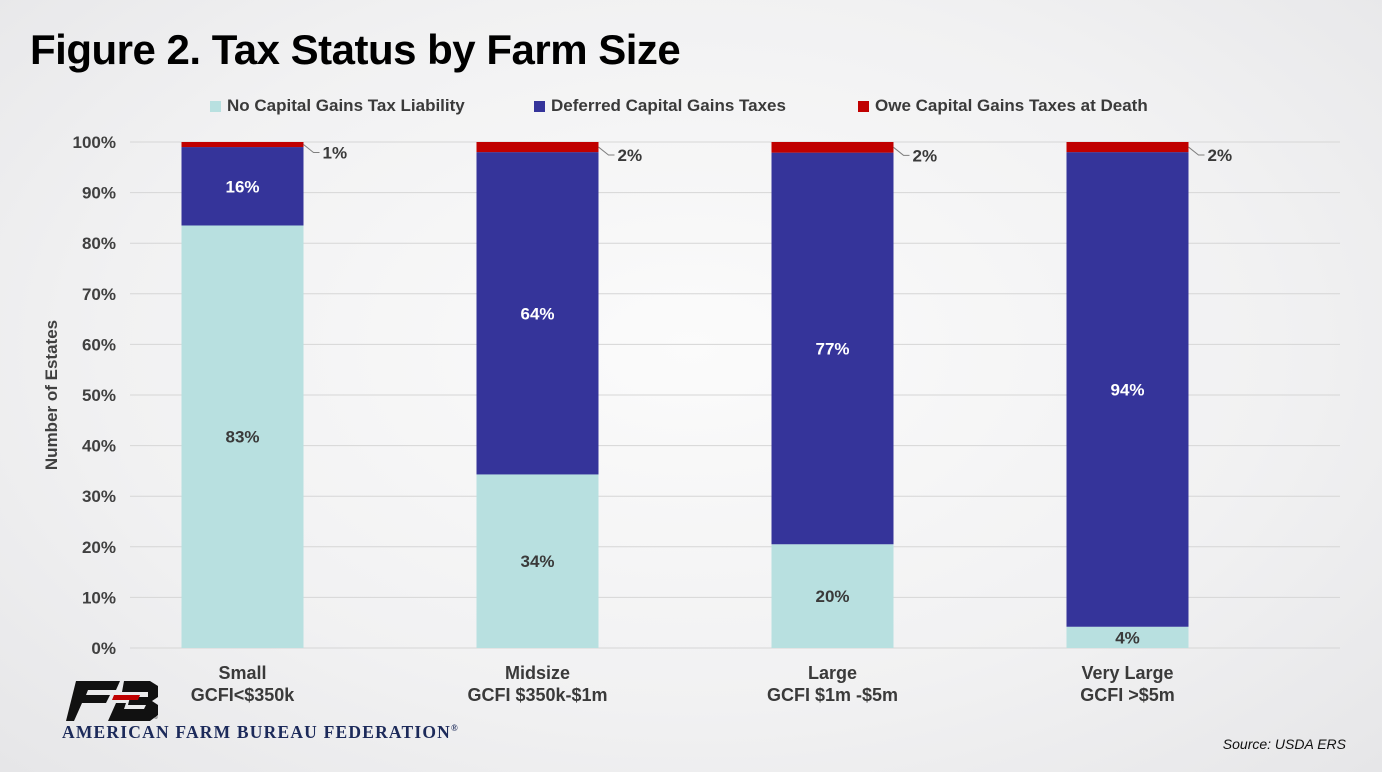 This screenshot has width=1382, height=772. I want to click on data-label-owe: 1%, so click(335, 153).